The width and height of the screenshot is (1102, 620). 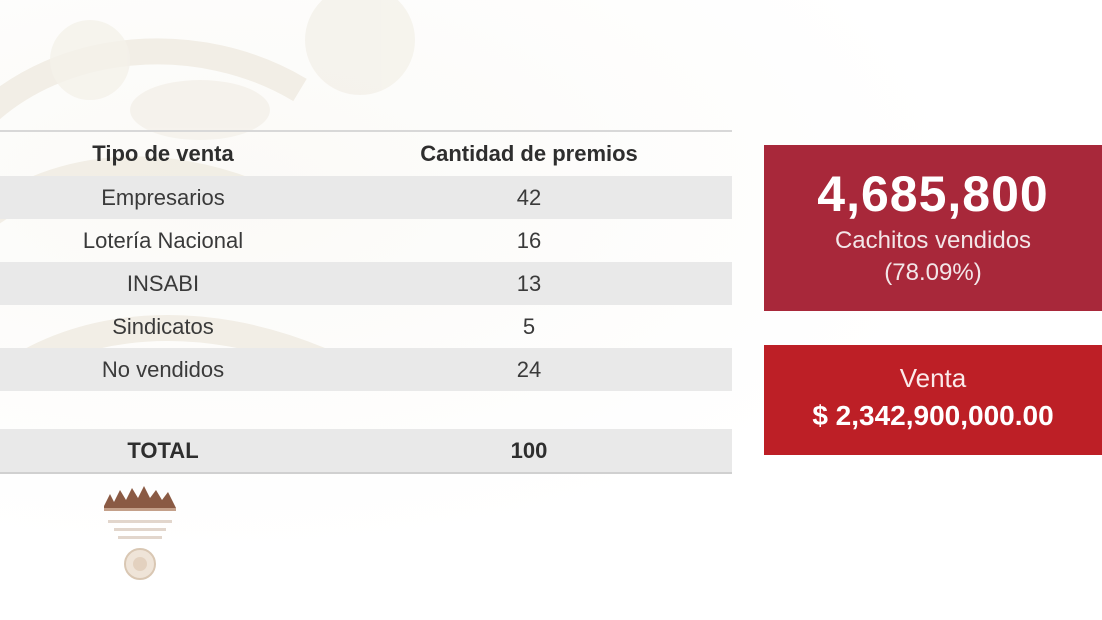 What do you see at coordinates (933, 240) in the screenshot?
I see `tickets-sold-label: Cachitos vendidos` at bounding box center [933, 240].